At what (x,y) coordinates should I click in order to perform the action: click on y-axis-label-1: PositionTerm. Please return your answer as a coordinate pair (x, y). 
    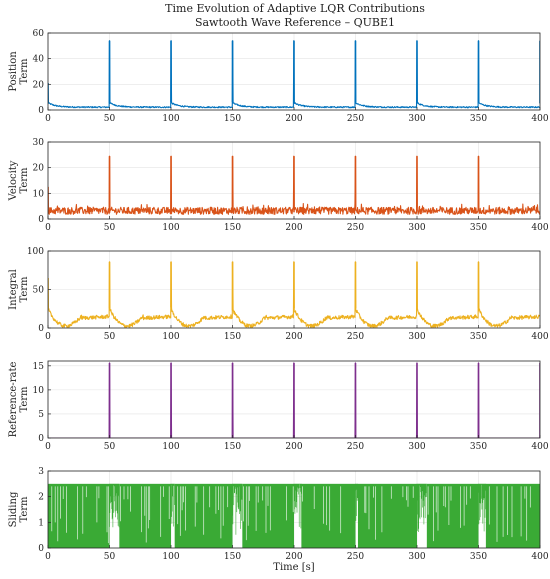
    Looking at the image, I should click on (19, 71).